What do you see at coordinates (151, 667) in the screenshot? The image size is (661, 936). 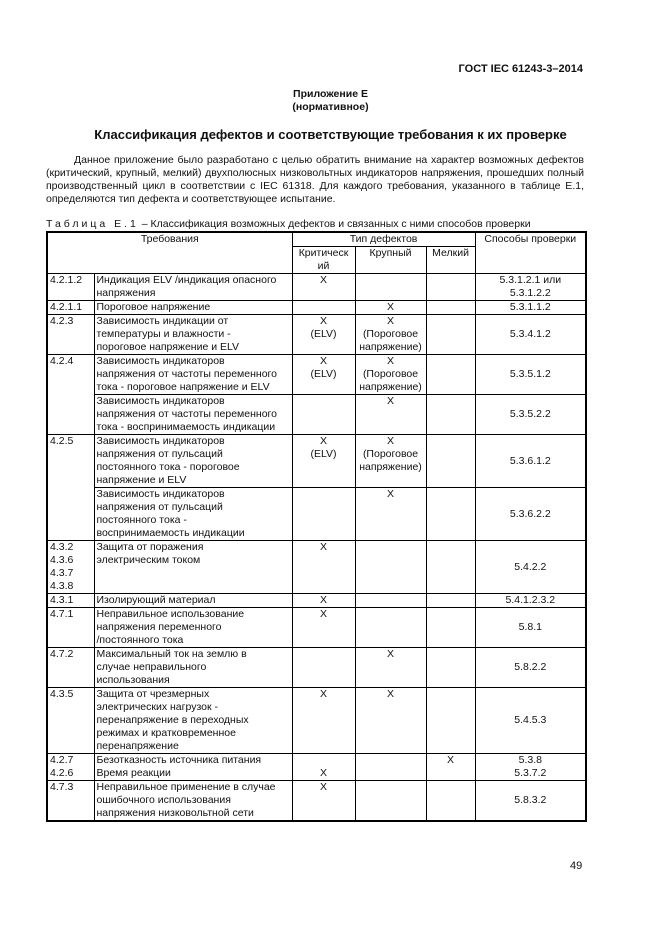 I see `cell-line: случае неправильного` at bounding box center [151, 667].